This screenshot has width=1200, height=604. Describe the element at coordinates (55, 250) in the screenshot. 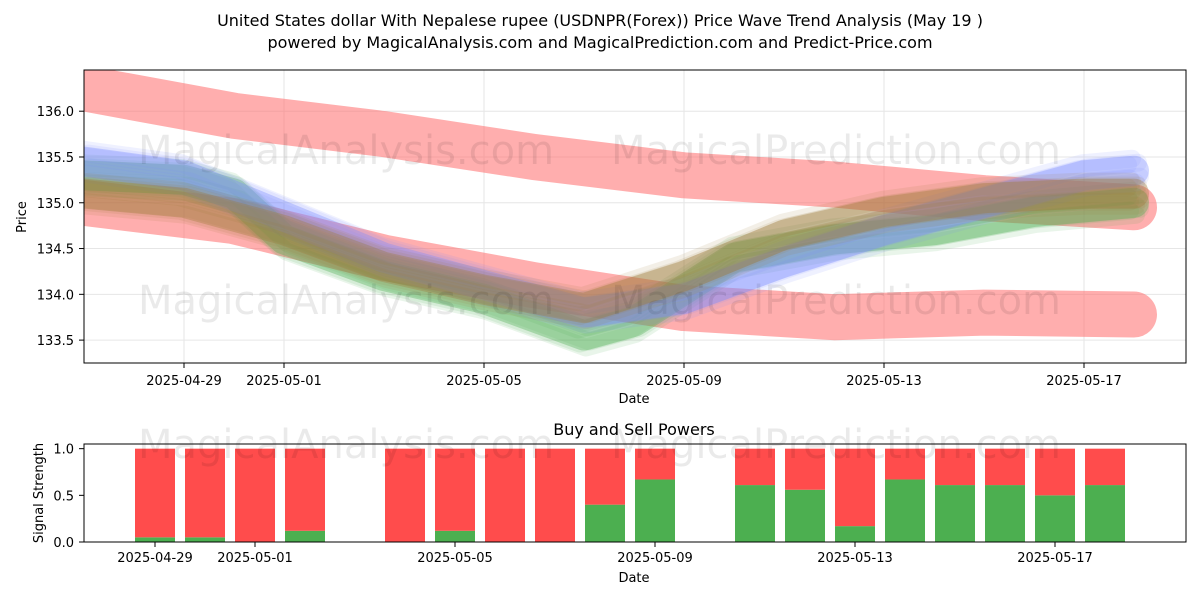

I see `y-tick-label: 134.5` at that location.